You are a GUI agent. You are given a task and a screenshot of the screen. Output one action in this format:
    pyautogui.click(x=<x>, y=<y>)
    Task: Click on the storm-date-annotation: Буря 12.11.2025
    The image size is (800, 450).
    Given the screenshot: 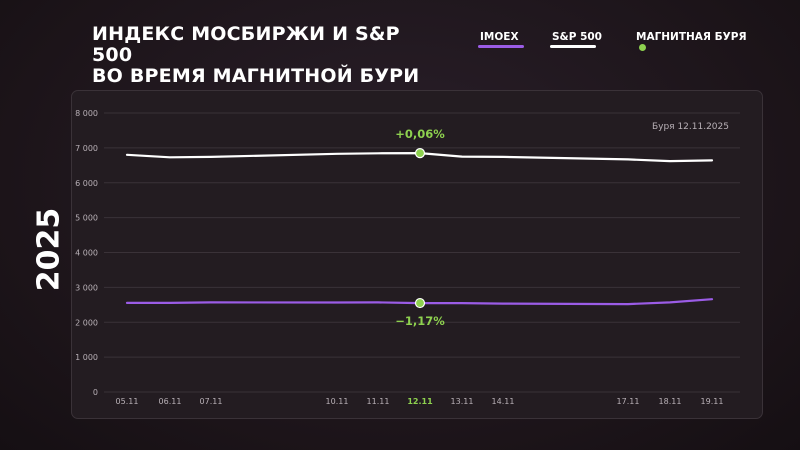 What is the action you would take?
    pyautogui.click(x=690, y=127)
    